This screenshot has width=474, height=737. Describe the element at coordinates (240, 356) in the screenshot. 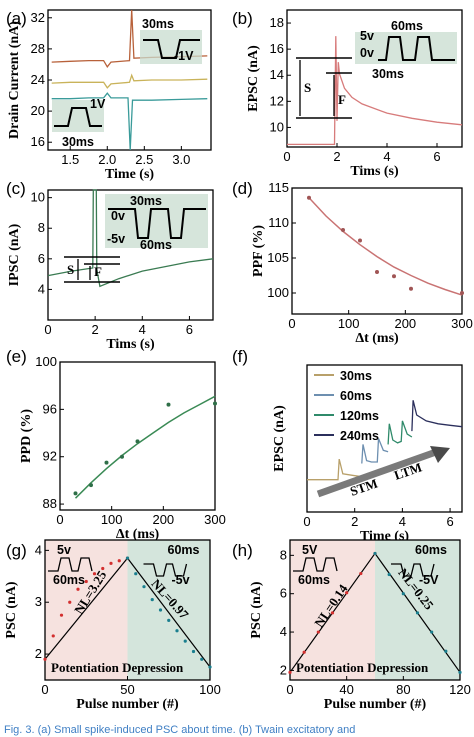

I see `panel-label: (f)` at that location.